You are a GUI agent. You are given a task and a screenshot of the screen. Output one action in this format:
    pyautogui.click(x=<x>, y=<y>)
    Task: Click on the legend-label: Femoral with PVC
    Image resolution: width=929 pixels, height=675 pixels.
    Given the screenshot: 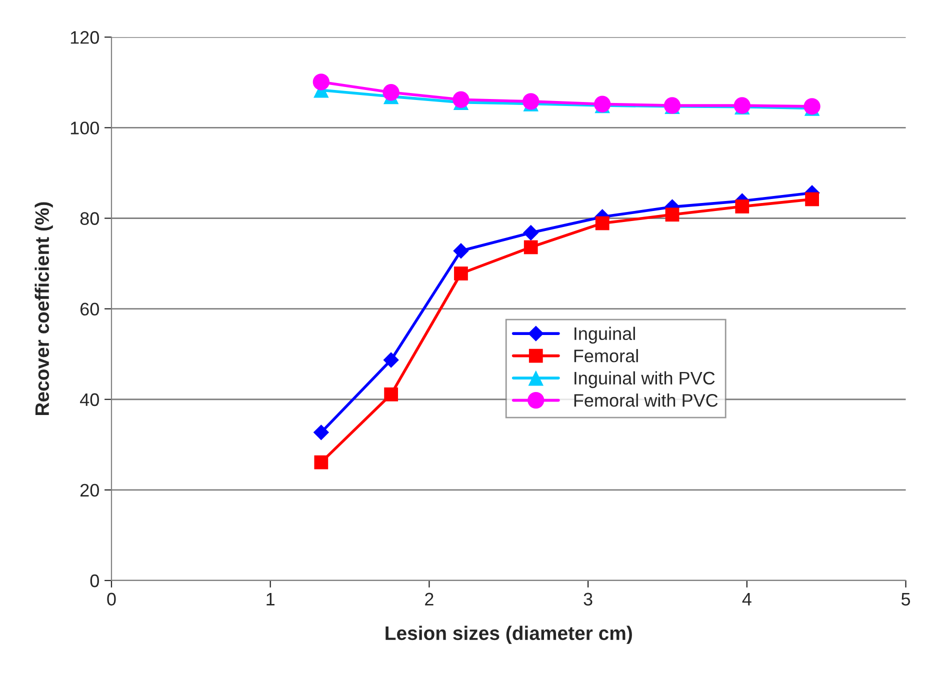 What is the action you would take?
    pyautogui.click(x=646, y=400)
    